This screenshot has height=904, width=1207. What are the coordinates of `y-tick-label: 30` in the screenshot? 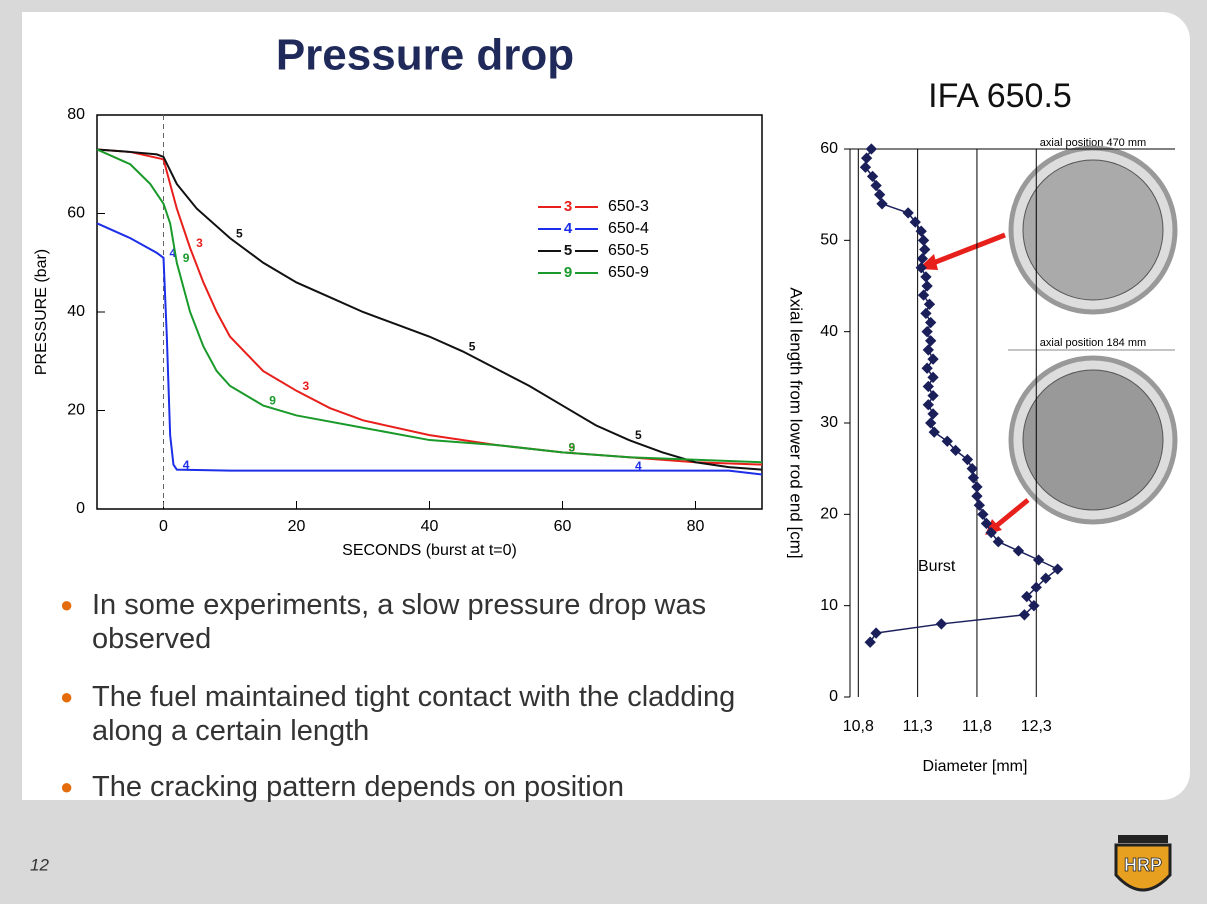 It's located at (829, 422).